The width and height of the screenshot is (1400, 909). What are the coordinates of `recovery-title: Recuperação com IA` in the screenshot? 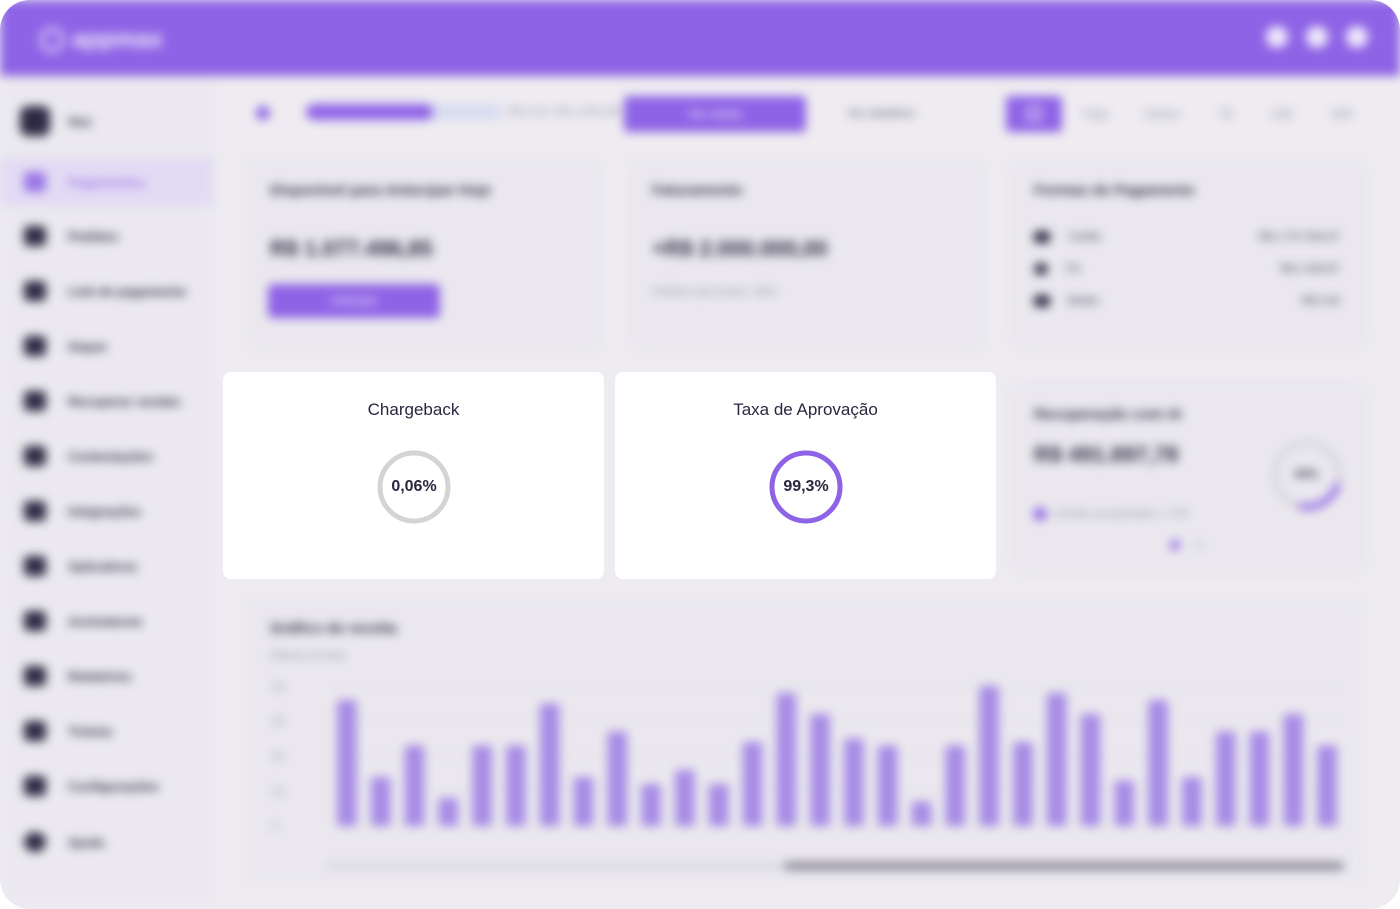 It's located at (1108, 414).